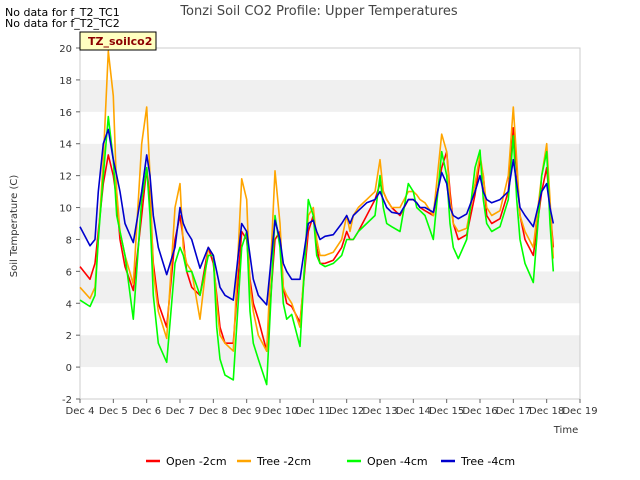 The width and height of the screenshot is (640, 480). I want to click on y-tick-label: 0, so click(69, 368).